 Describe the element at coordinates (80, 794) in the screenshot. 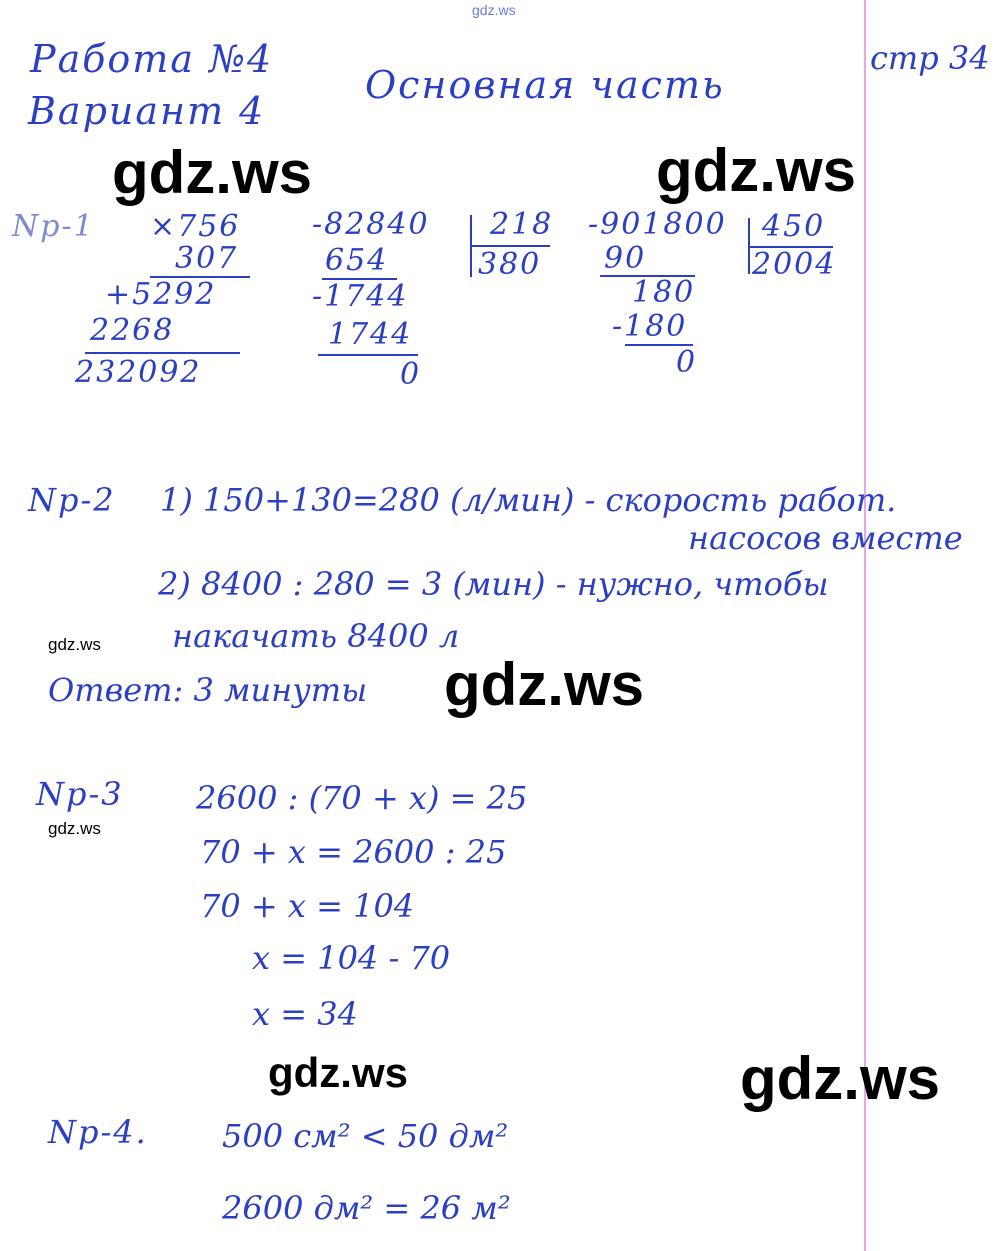

I see `ex3-label: Nр-3` at that location.